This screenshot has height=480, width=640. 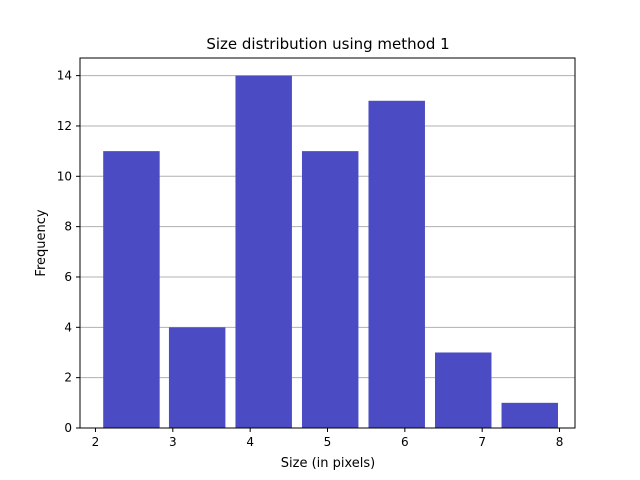 I want to click on y-tick-label-10: 10, so click(x=64, y=176).